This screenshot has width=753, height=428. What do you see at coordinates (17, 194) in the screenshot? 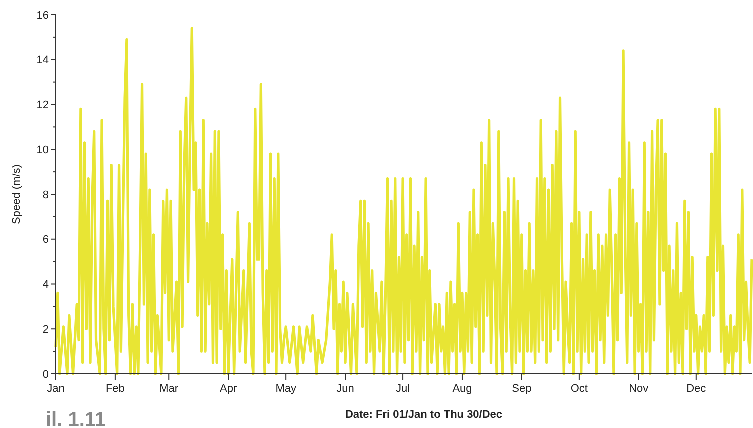
I see `y-axis-title: Speed (m/s)` at bounding box center [17, 194].